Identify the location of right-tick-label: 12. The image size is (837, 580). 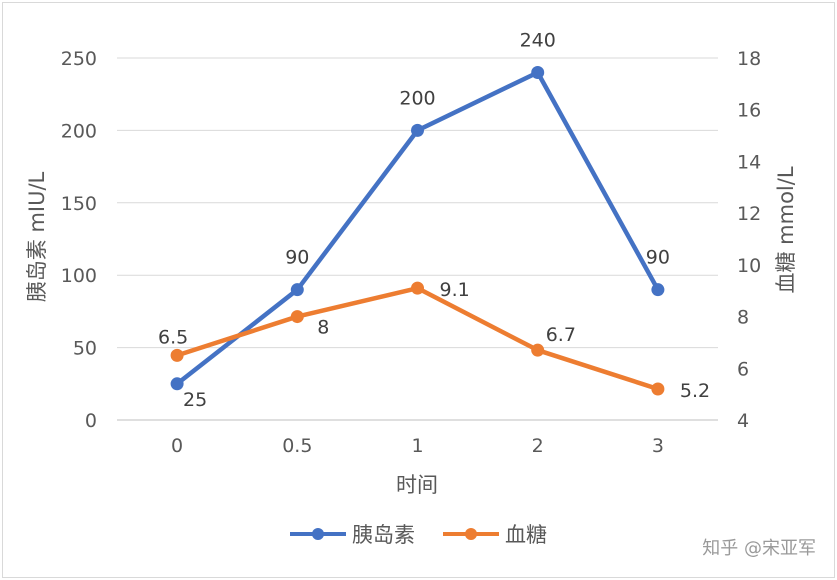
(749, 214).